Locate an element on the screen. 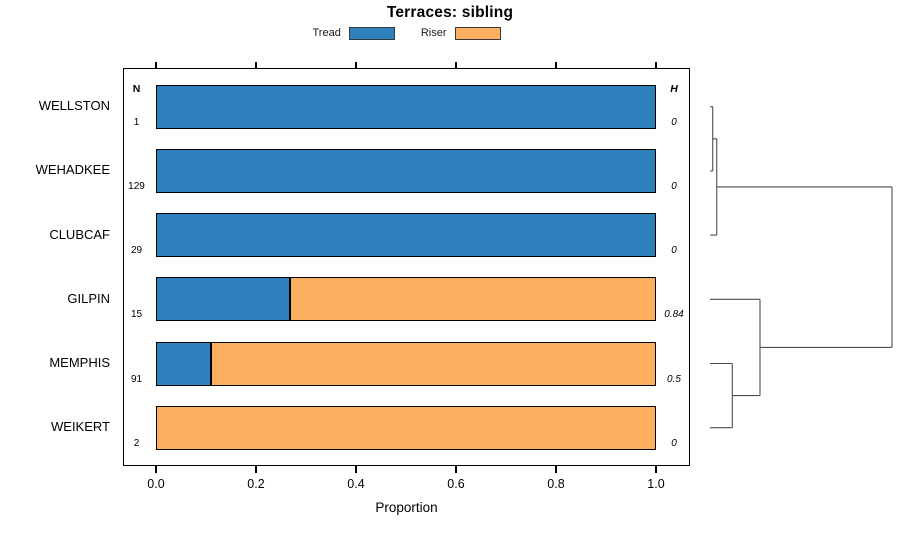 This screenshot has height=540, width=900. legend-item-riser: Riser is located at coordinates (460, 33).